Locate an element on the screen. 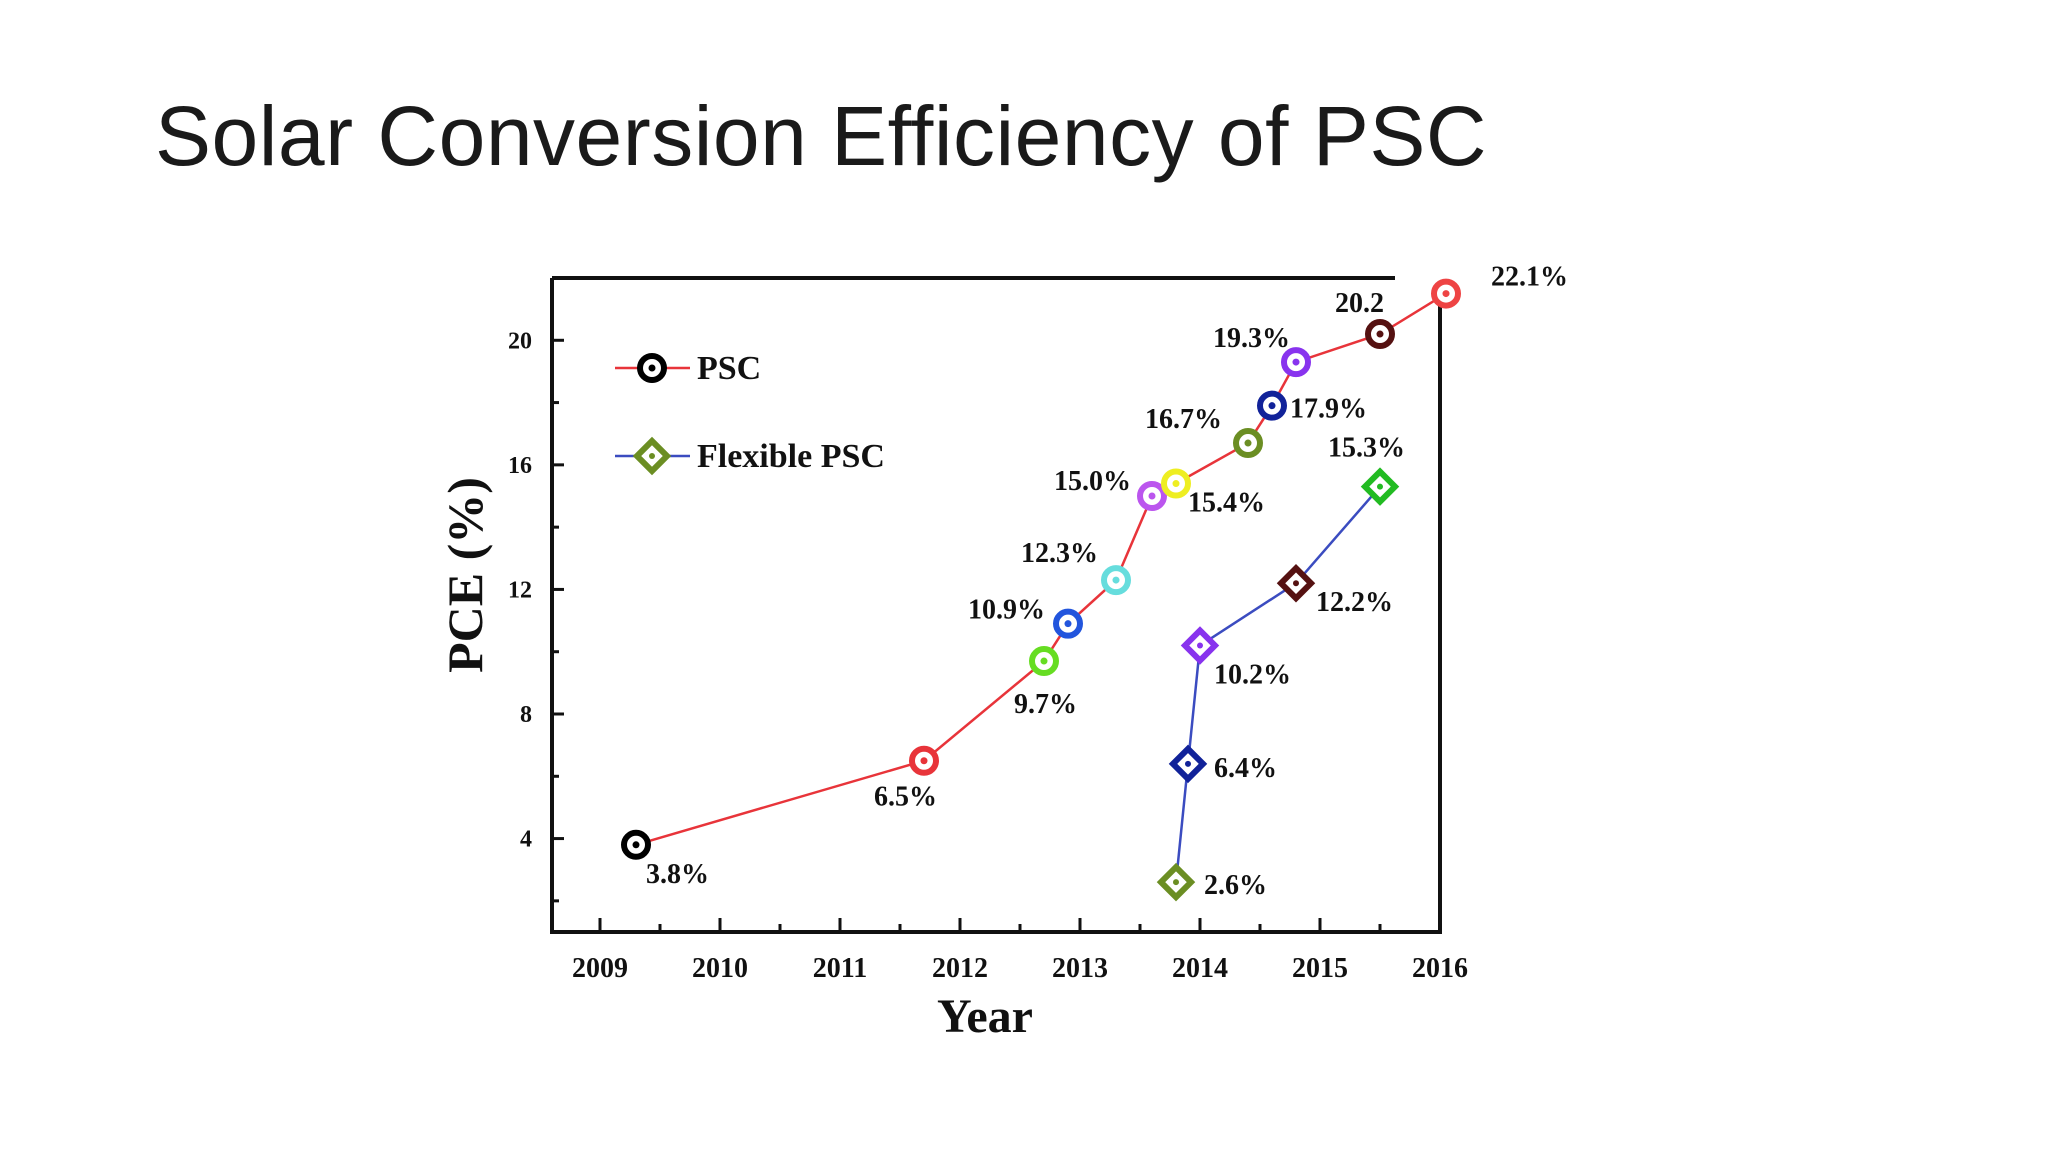 This screenshot has height=1152, width=2048. y-axis-title: PCE (%) is located at coordinates (465, 575).